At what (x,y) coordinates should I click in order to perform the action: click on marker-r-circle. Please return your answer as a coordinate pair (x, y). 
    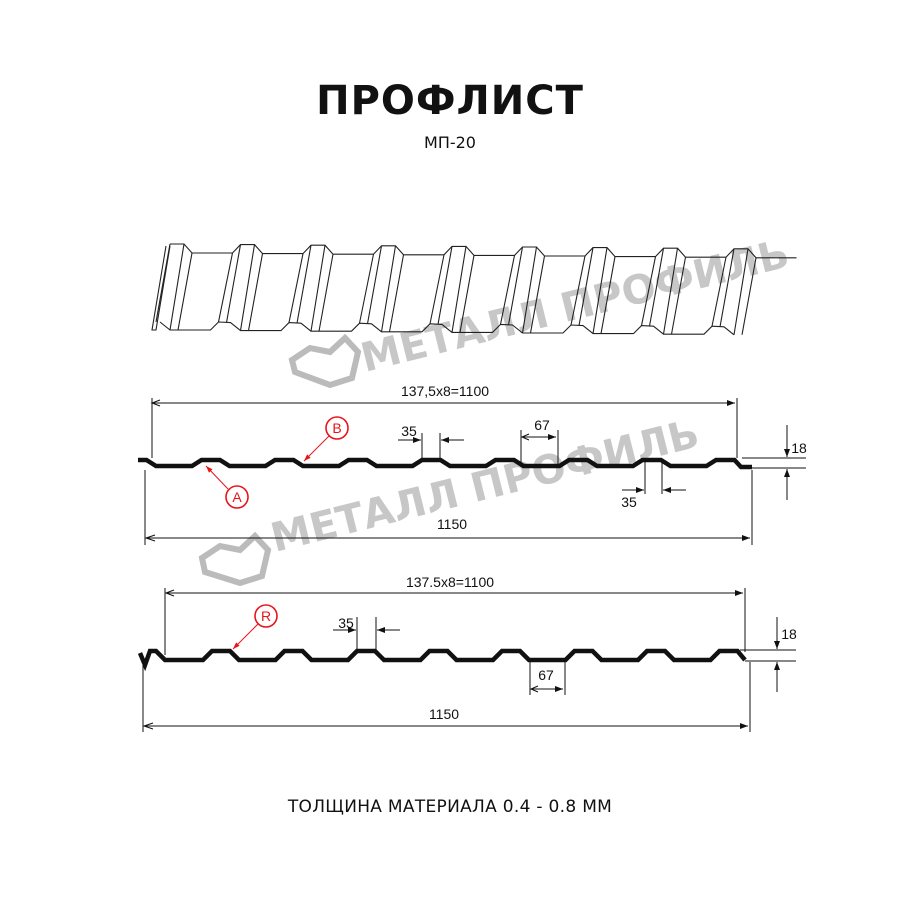
    Looking at the image, I should click on (266, 616).